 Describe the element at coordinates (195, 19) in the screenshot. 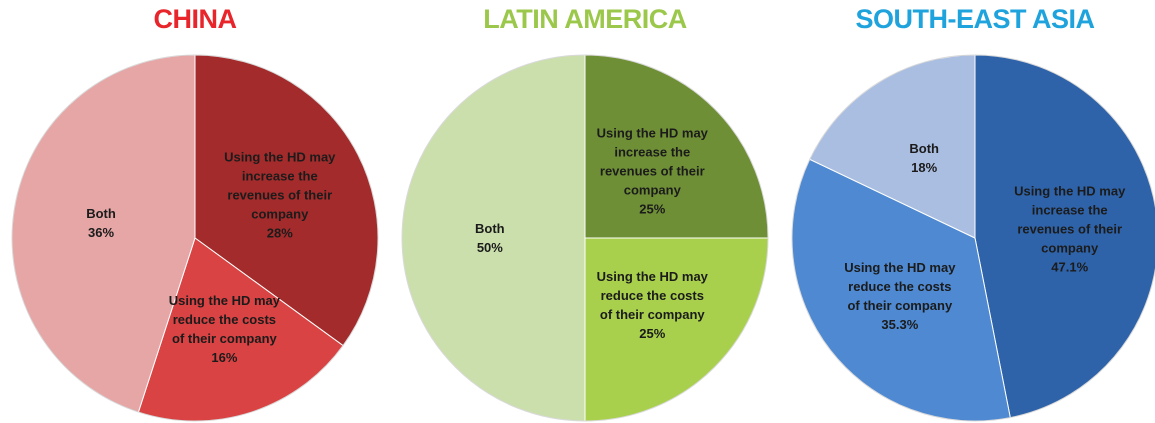

I see `chart-title: CHINA` at that location.